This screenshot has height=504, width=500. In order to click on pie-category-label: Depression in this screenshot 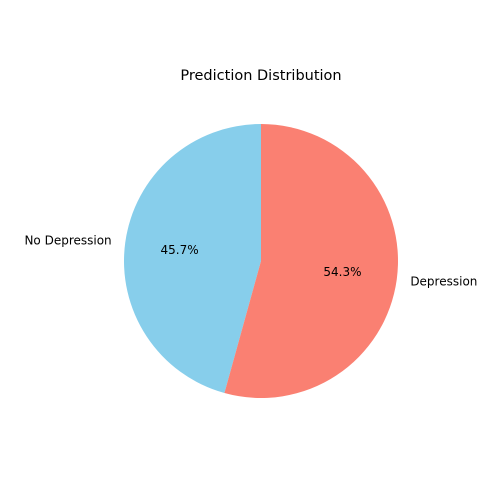, I will do `click(443, 281)`.